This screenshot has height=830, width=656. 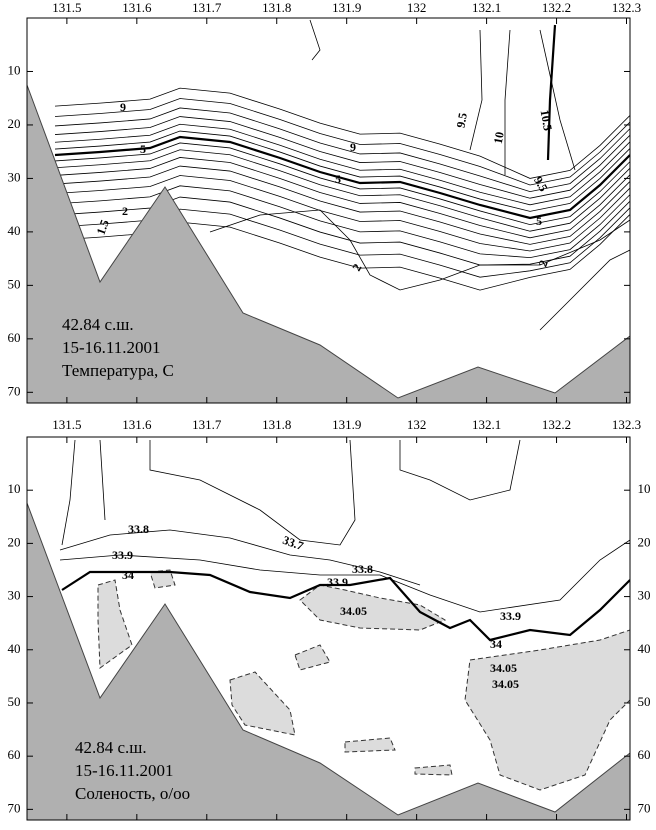 What do you see at coordinates (546, 120) in the screenshot?
I see `contour-label: 10.5` at bounding box center [546, 120].